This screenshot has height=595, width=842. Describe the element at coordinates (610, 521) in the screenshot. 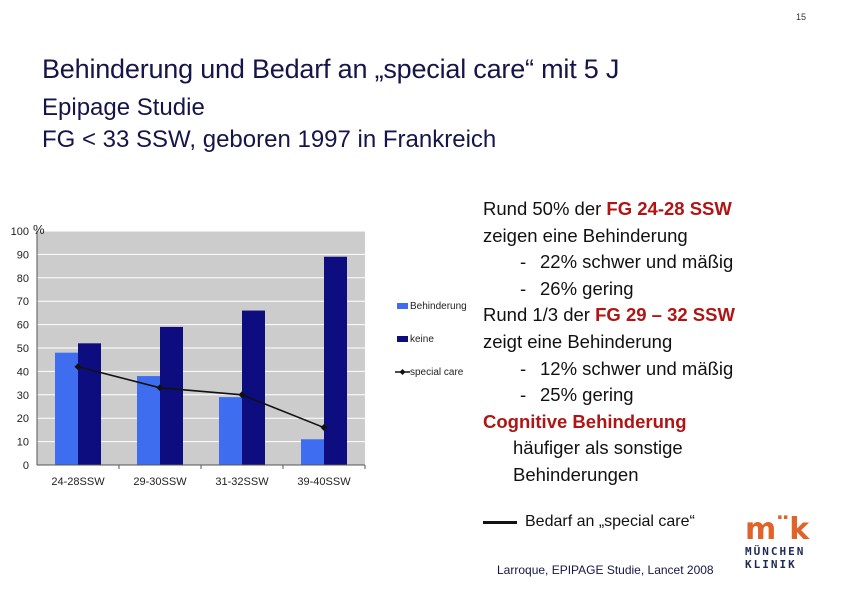

I see `special-care-legend-label: Bedarf an „special care“` at that location.